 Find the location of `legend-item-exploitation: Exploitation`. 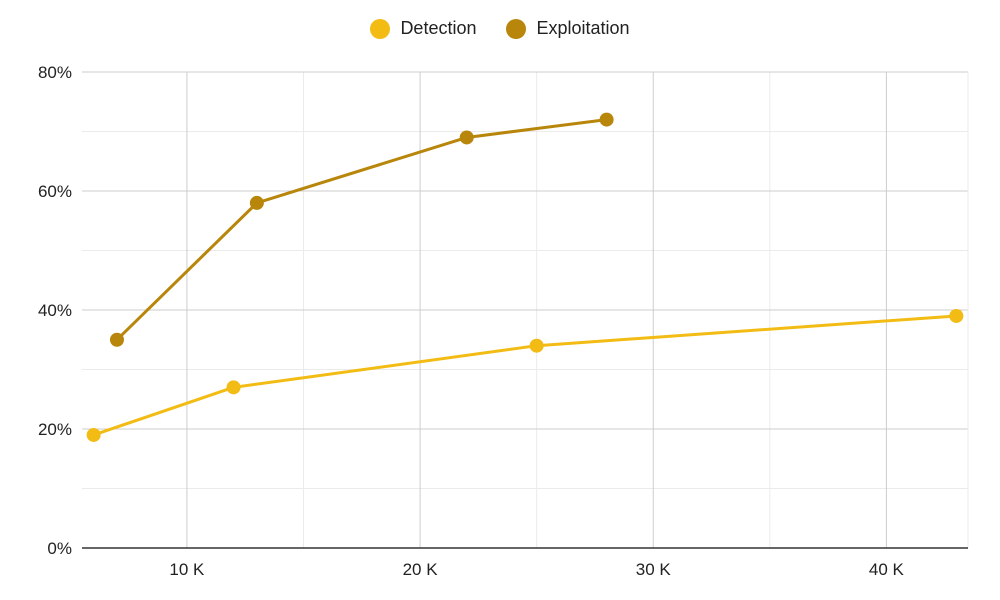

legend-item-exploitation: Exploitation is located at coordinates (568, 28).